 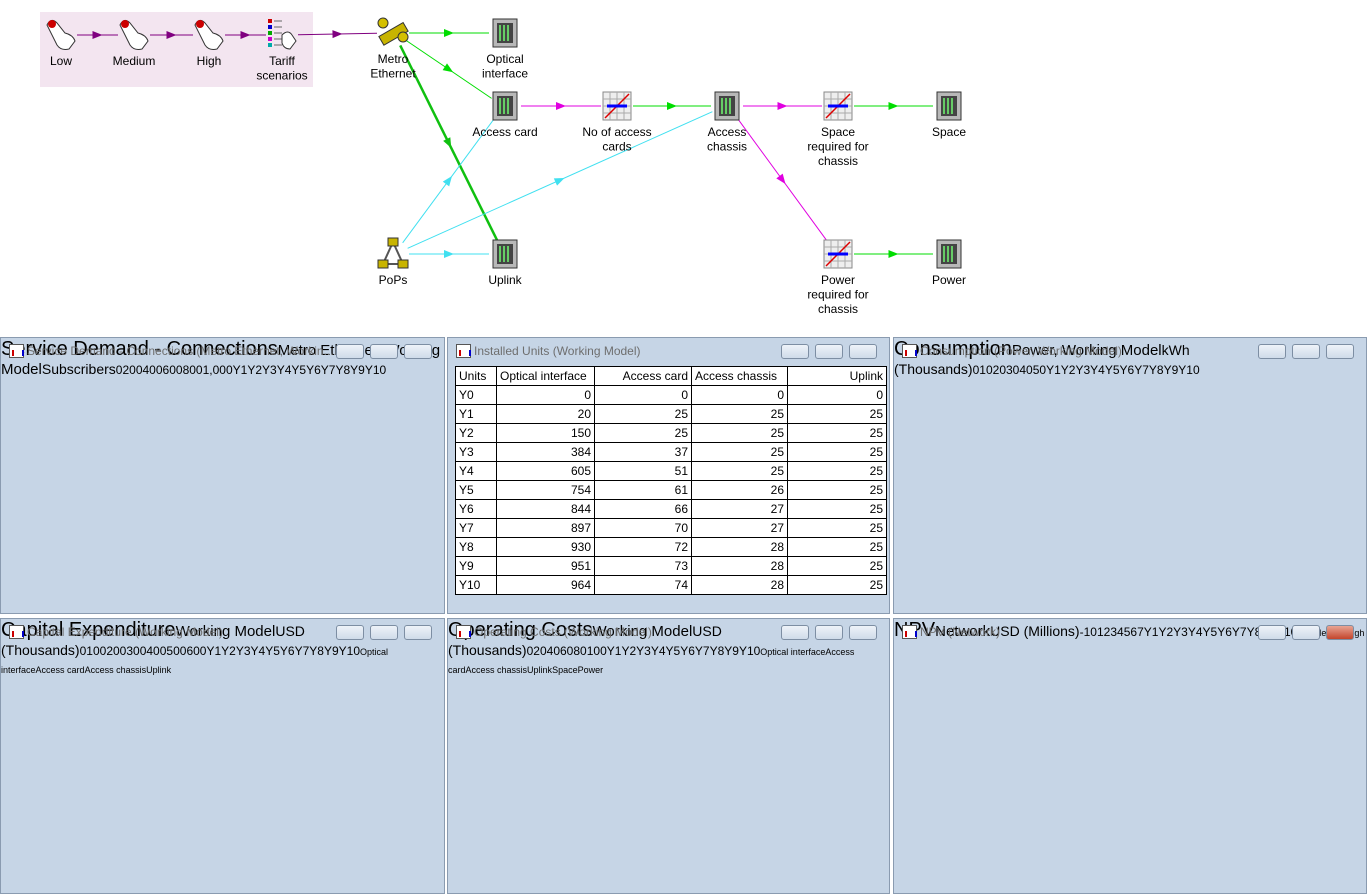 What do you see at coordinates (643, 452) in the screenshot?
I see `table-cell: 37` at bounding box center [643, 452].